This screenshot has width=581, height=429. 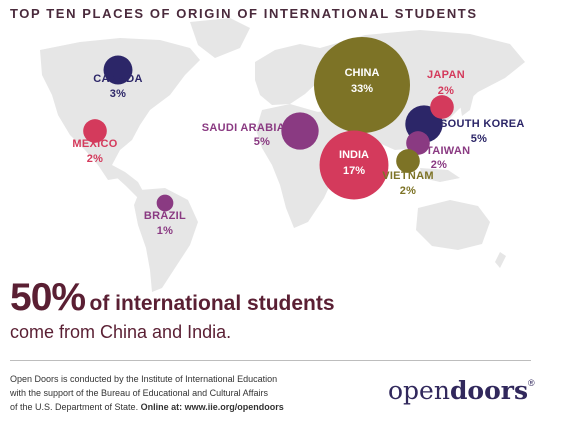 I want to click on label-name-saudi-arabia: SAUDI ARABIA, so click(x=243, y=128).